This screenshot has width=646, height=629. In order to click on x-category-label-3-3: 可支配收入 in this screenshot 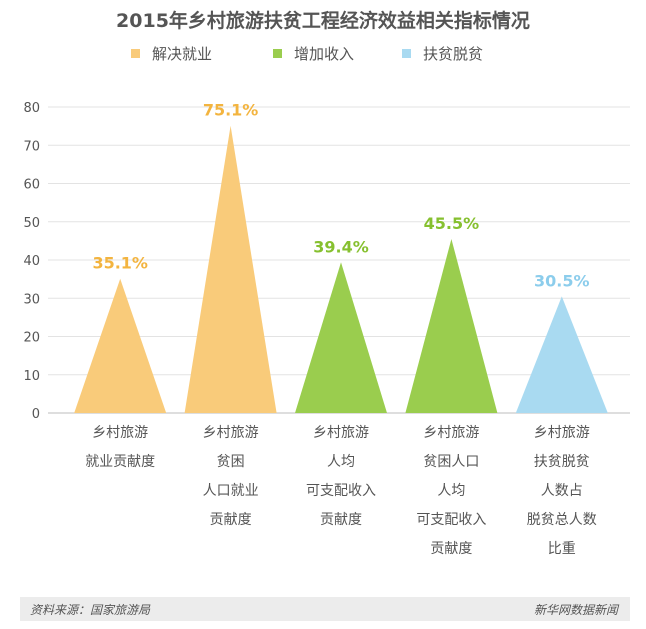, I will do `click(451, 520)`.